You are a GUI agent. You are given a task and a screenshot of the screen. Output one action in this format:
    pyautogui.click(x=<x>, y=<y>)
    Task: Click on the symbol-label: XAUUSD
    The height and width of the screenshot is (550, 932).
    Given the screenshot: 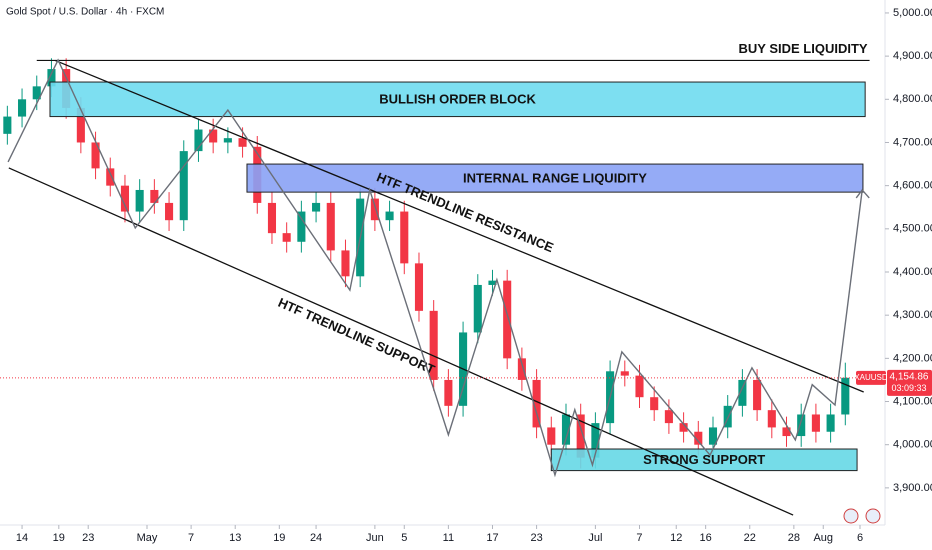 What is the action you would take?
    pyautogui.click(x=871, y=377)
    